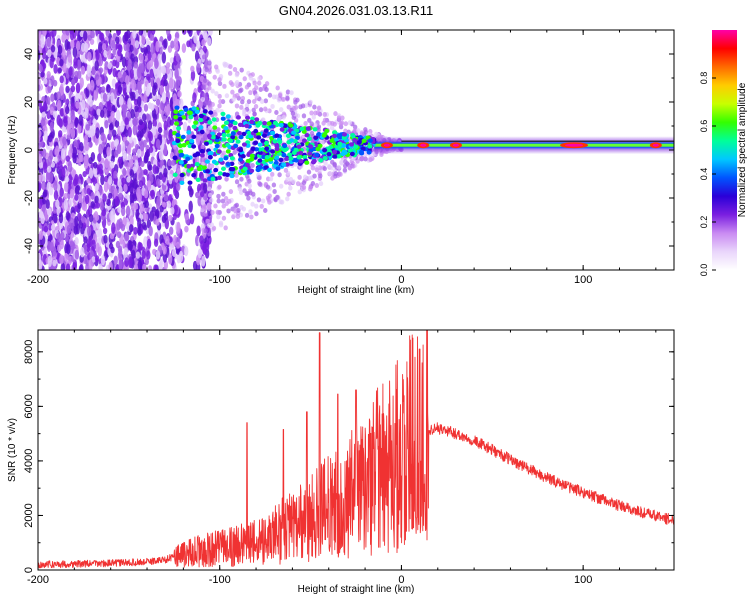 The height and width of the screenshot is (600, 750). What do you see at coordinates (29, 54) in the screenshot?
I see `spectrogram-y-tick-label: 40` at bounding box center [29, 54].